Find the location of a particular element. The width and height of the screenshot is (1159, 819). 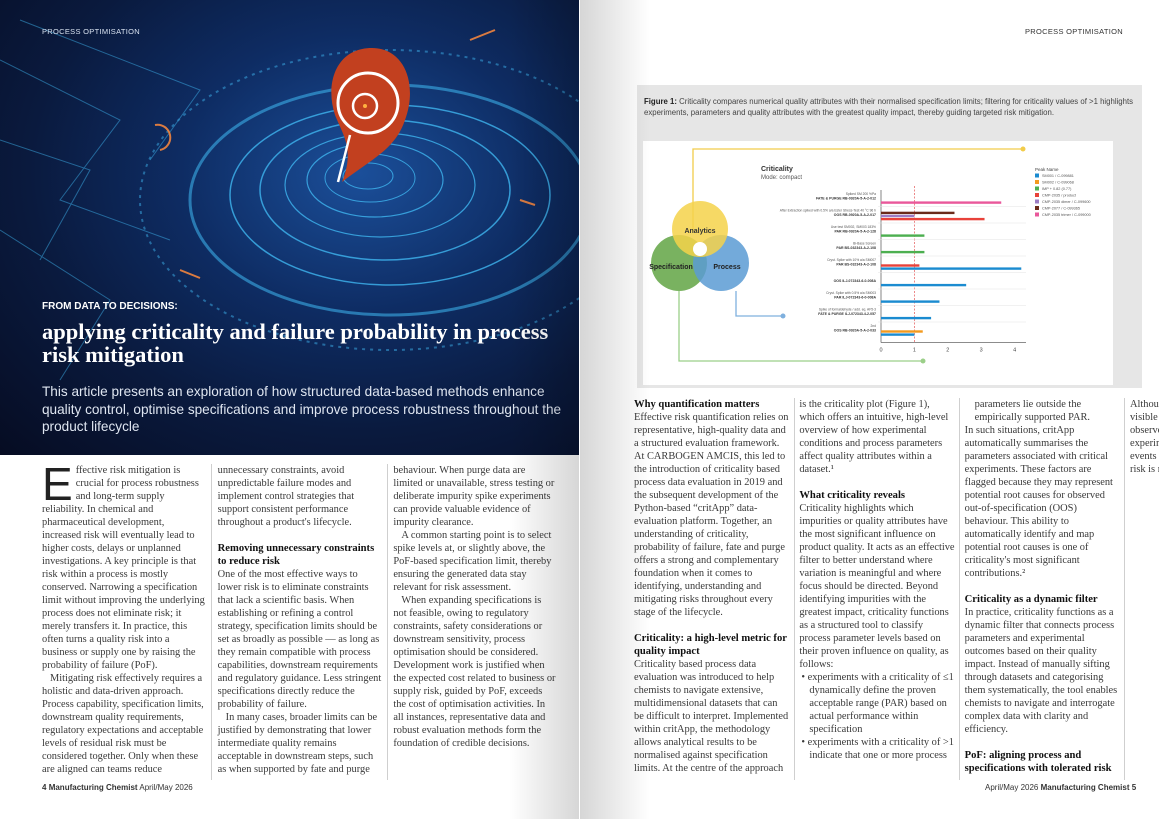

x-tick-label: 1 is located at coordinates (914, 351).